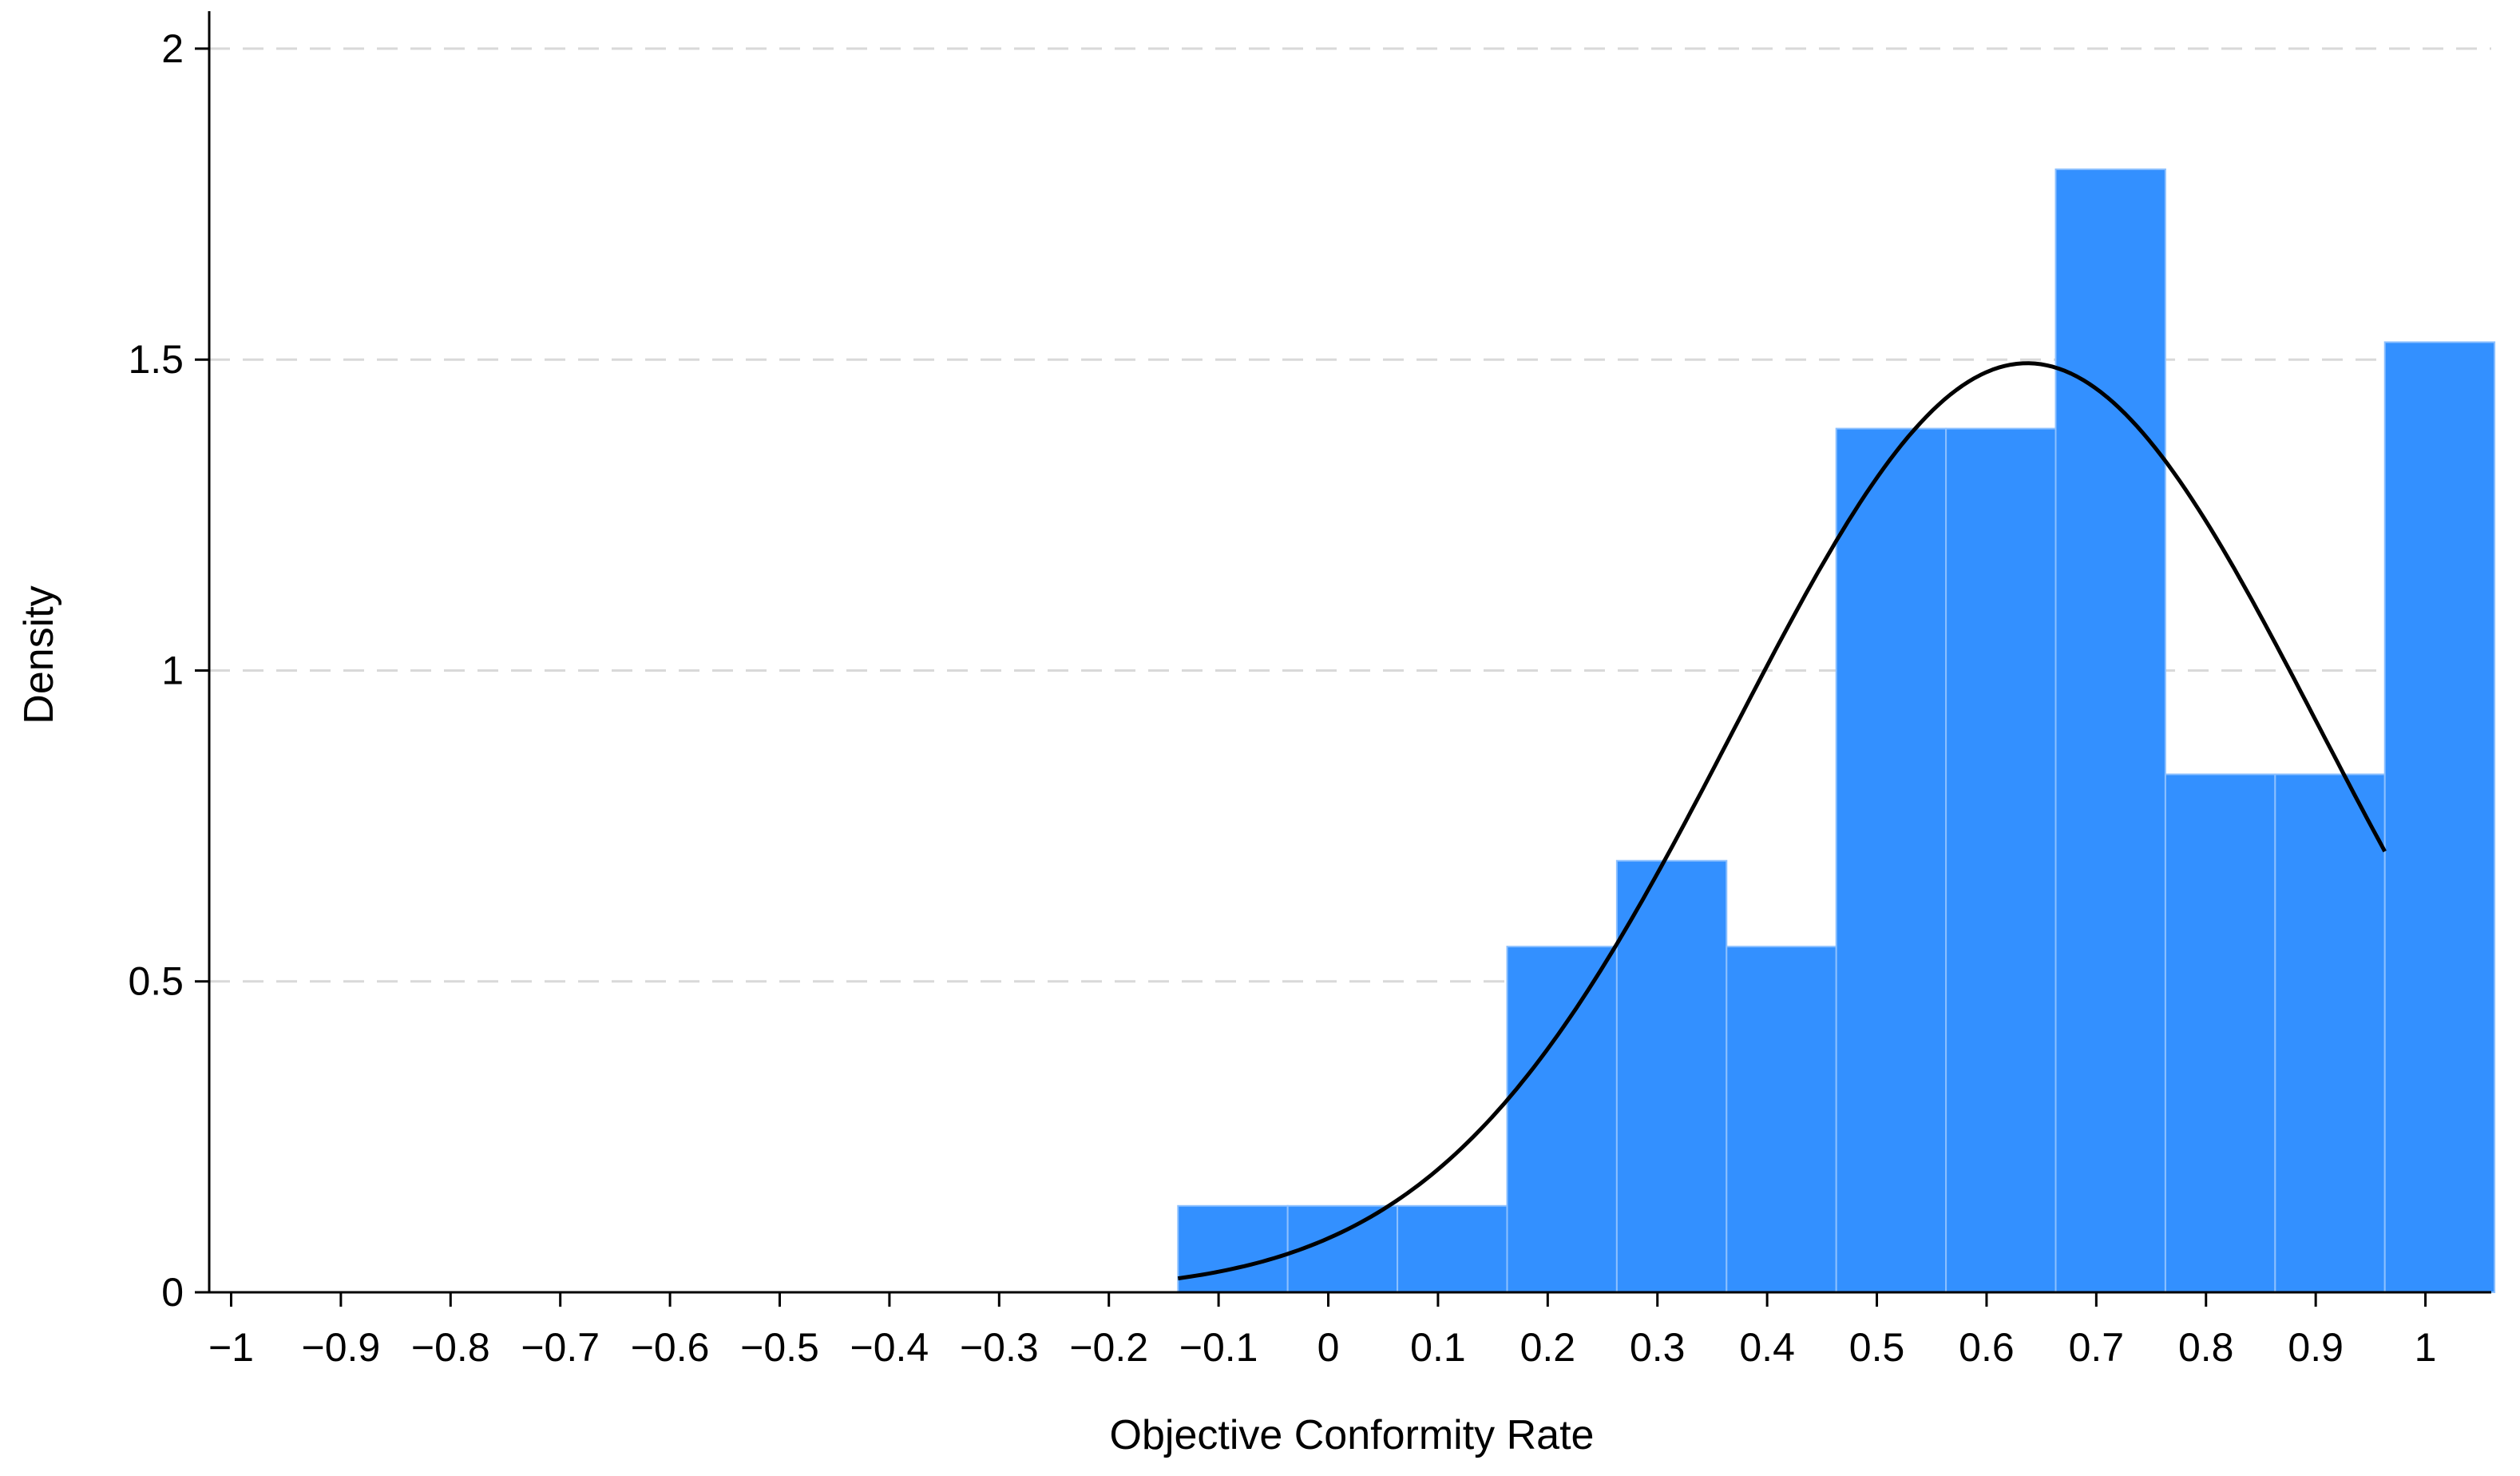  What do you see at coordinates (1438, 1347) in the screenshot?
I see `x-tick-label: 0.1` at bounding box center [1438, 1347].